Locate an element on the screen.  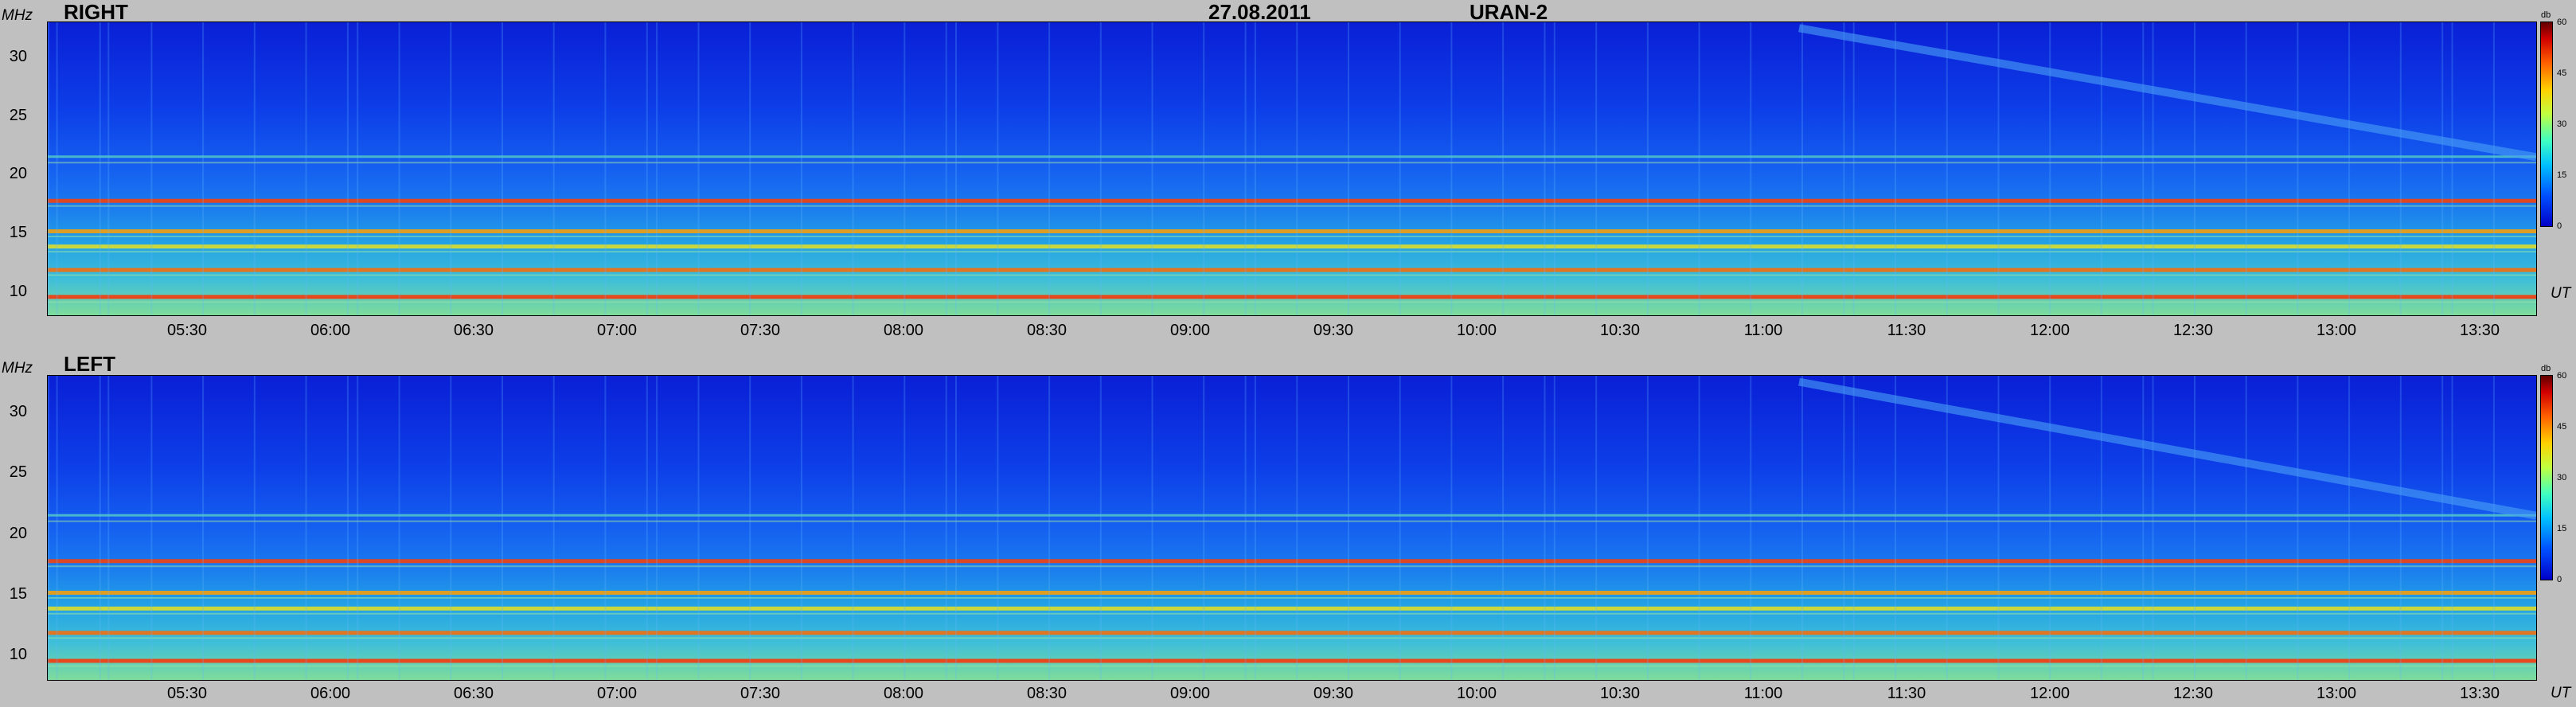
x-tick-label: 13:00 is located at coordinates (2336, 331).